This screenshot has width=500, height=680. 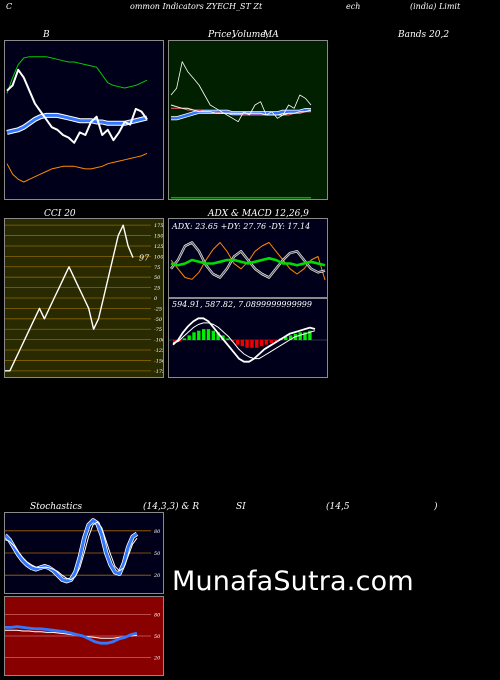 What do you see at coordinates (46, 35) in the screenshot?
I see `bollinger-title: B` at bounding box center [46, 35].